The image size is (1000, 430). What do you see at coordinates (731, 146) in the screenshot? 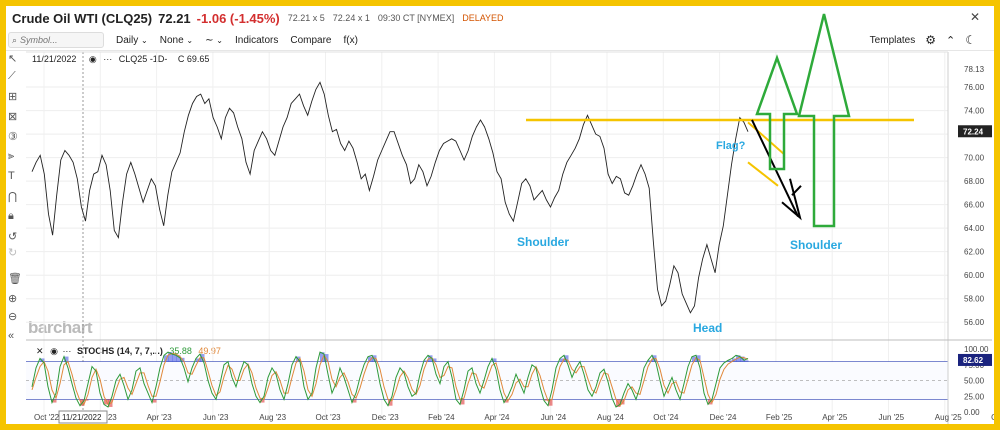
I see `annotation-flag: Flag?` at bounding box center [731, 146].